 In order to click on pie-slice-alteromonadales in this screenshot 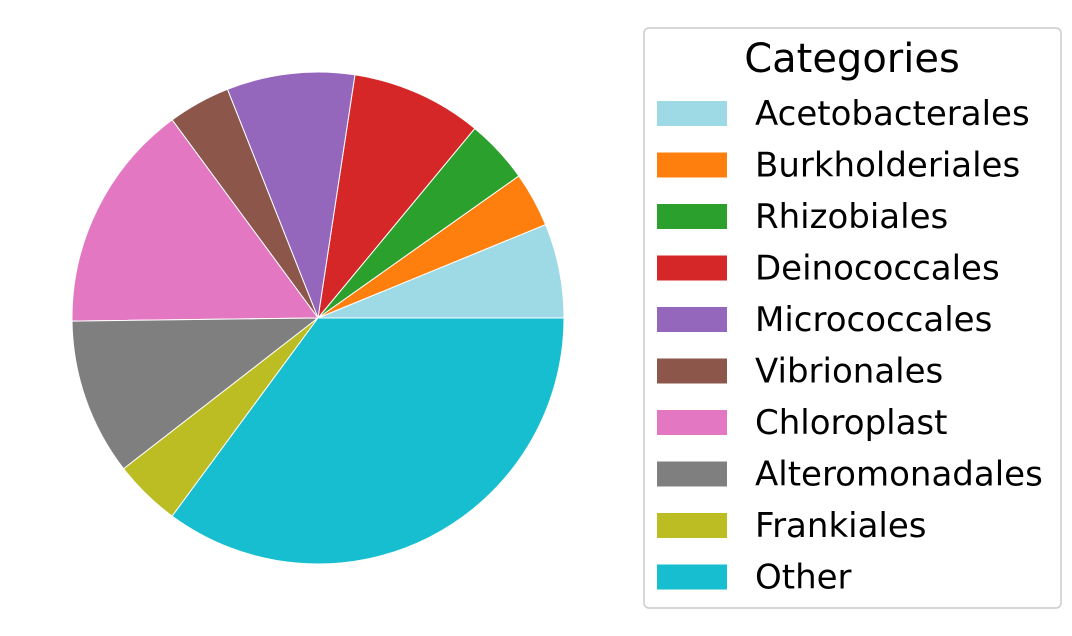, I will do `click(195, 393)`.